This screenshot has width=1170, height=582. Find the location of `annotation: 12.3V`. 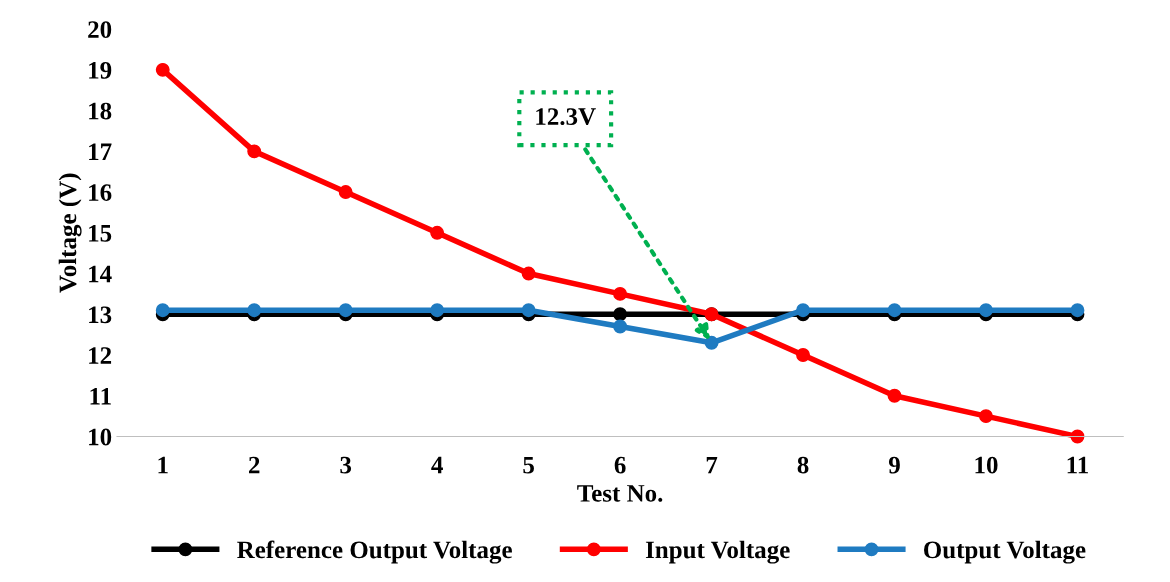

annotation: 12.3V is located at coordinates (566, 117).